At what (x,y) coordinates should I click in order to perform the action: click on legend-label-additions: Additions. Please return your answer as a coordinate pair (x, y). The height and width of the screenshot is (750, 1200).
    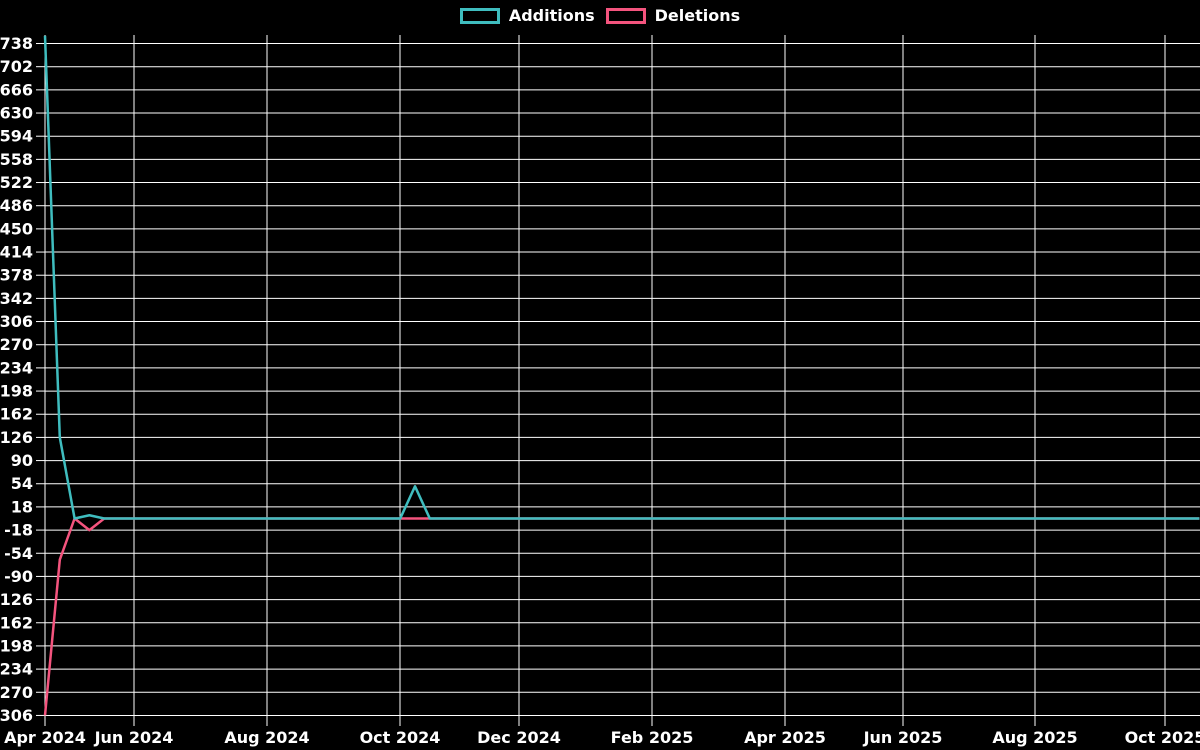
    Looking at the image, I should click on (551, 15).